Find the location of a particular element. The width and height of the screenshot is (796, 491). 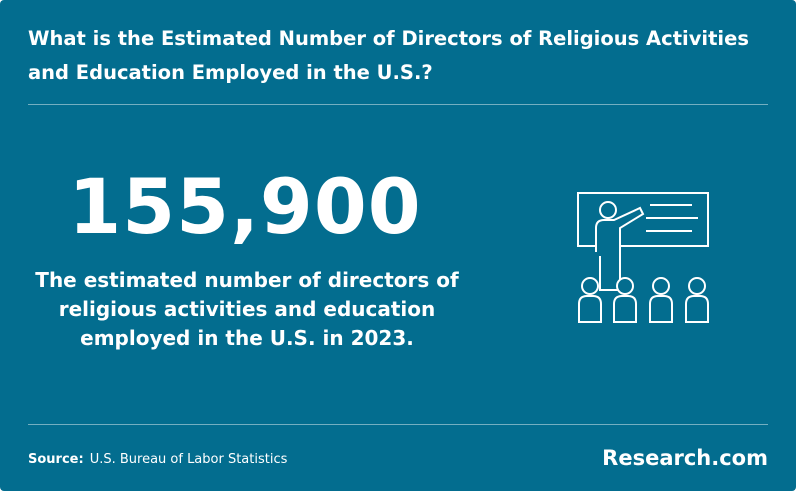

audience is located at coordinates (643, 300).